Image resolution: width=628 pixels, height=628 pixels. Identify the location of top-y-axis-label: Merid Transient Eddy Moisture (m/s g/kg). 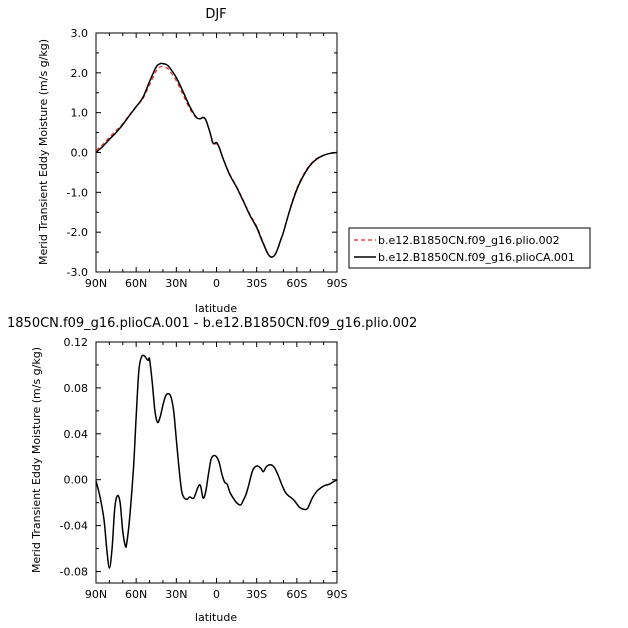
(43, 152).